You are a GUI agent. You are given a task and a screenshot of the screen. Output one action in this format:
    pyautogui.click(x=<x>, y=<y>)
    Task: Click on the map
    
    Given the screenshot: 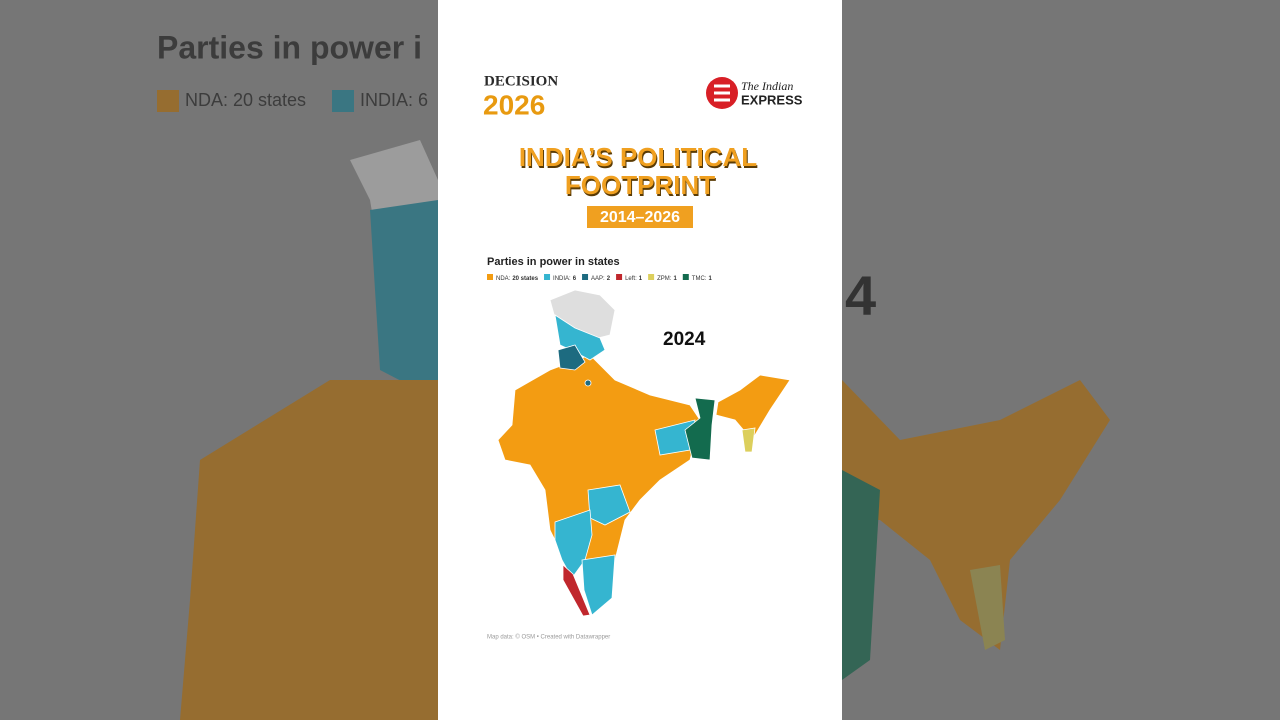 What is the action you would take?
    pyautogui.click(x=644, y=453)
    